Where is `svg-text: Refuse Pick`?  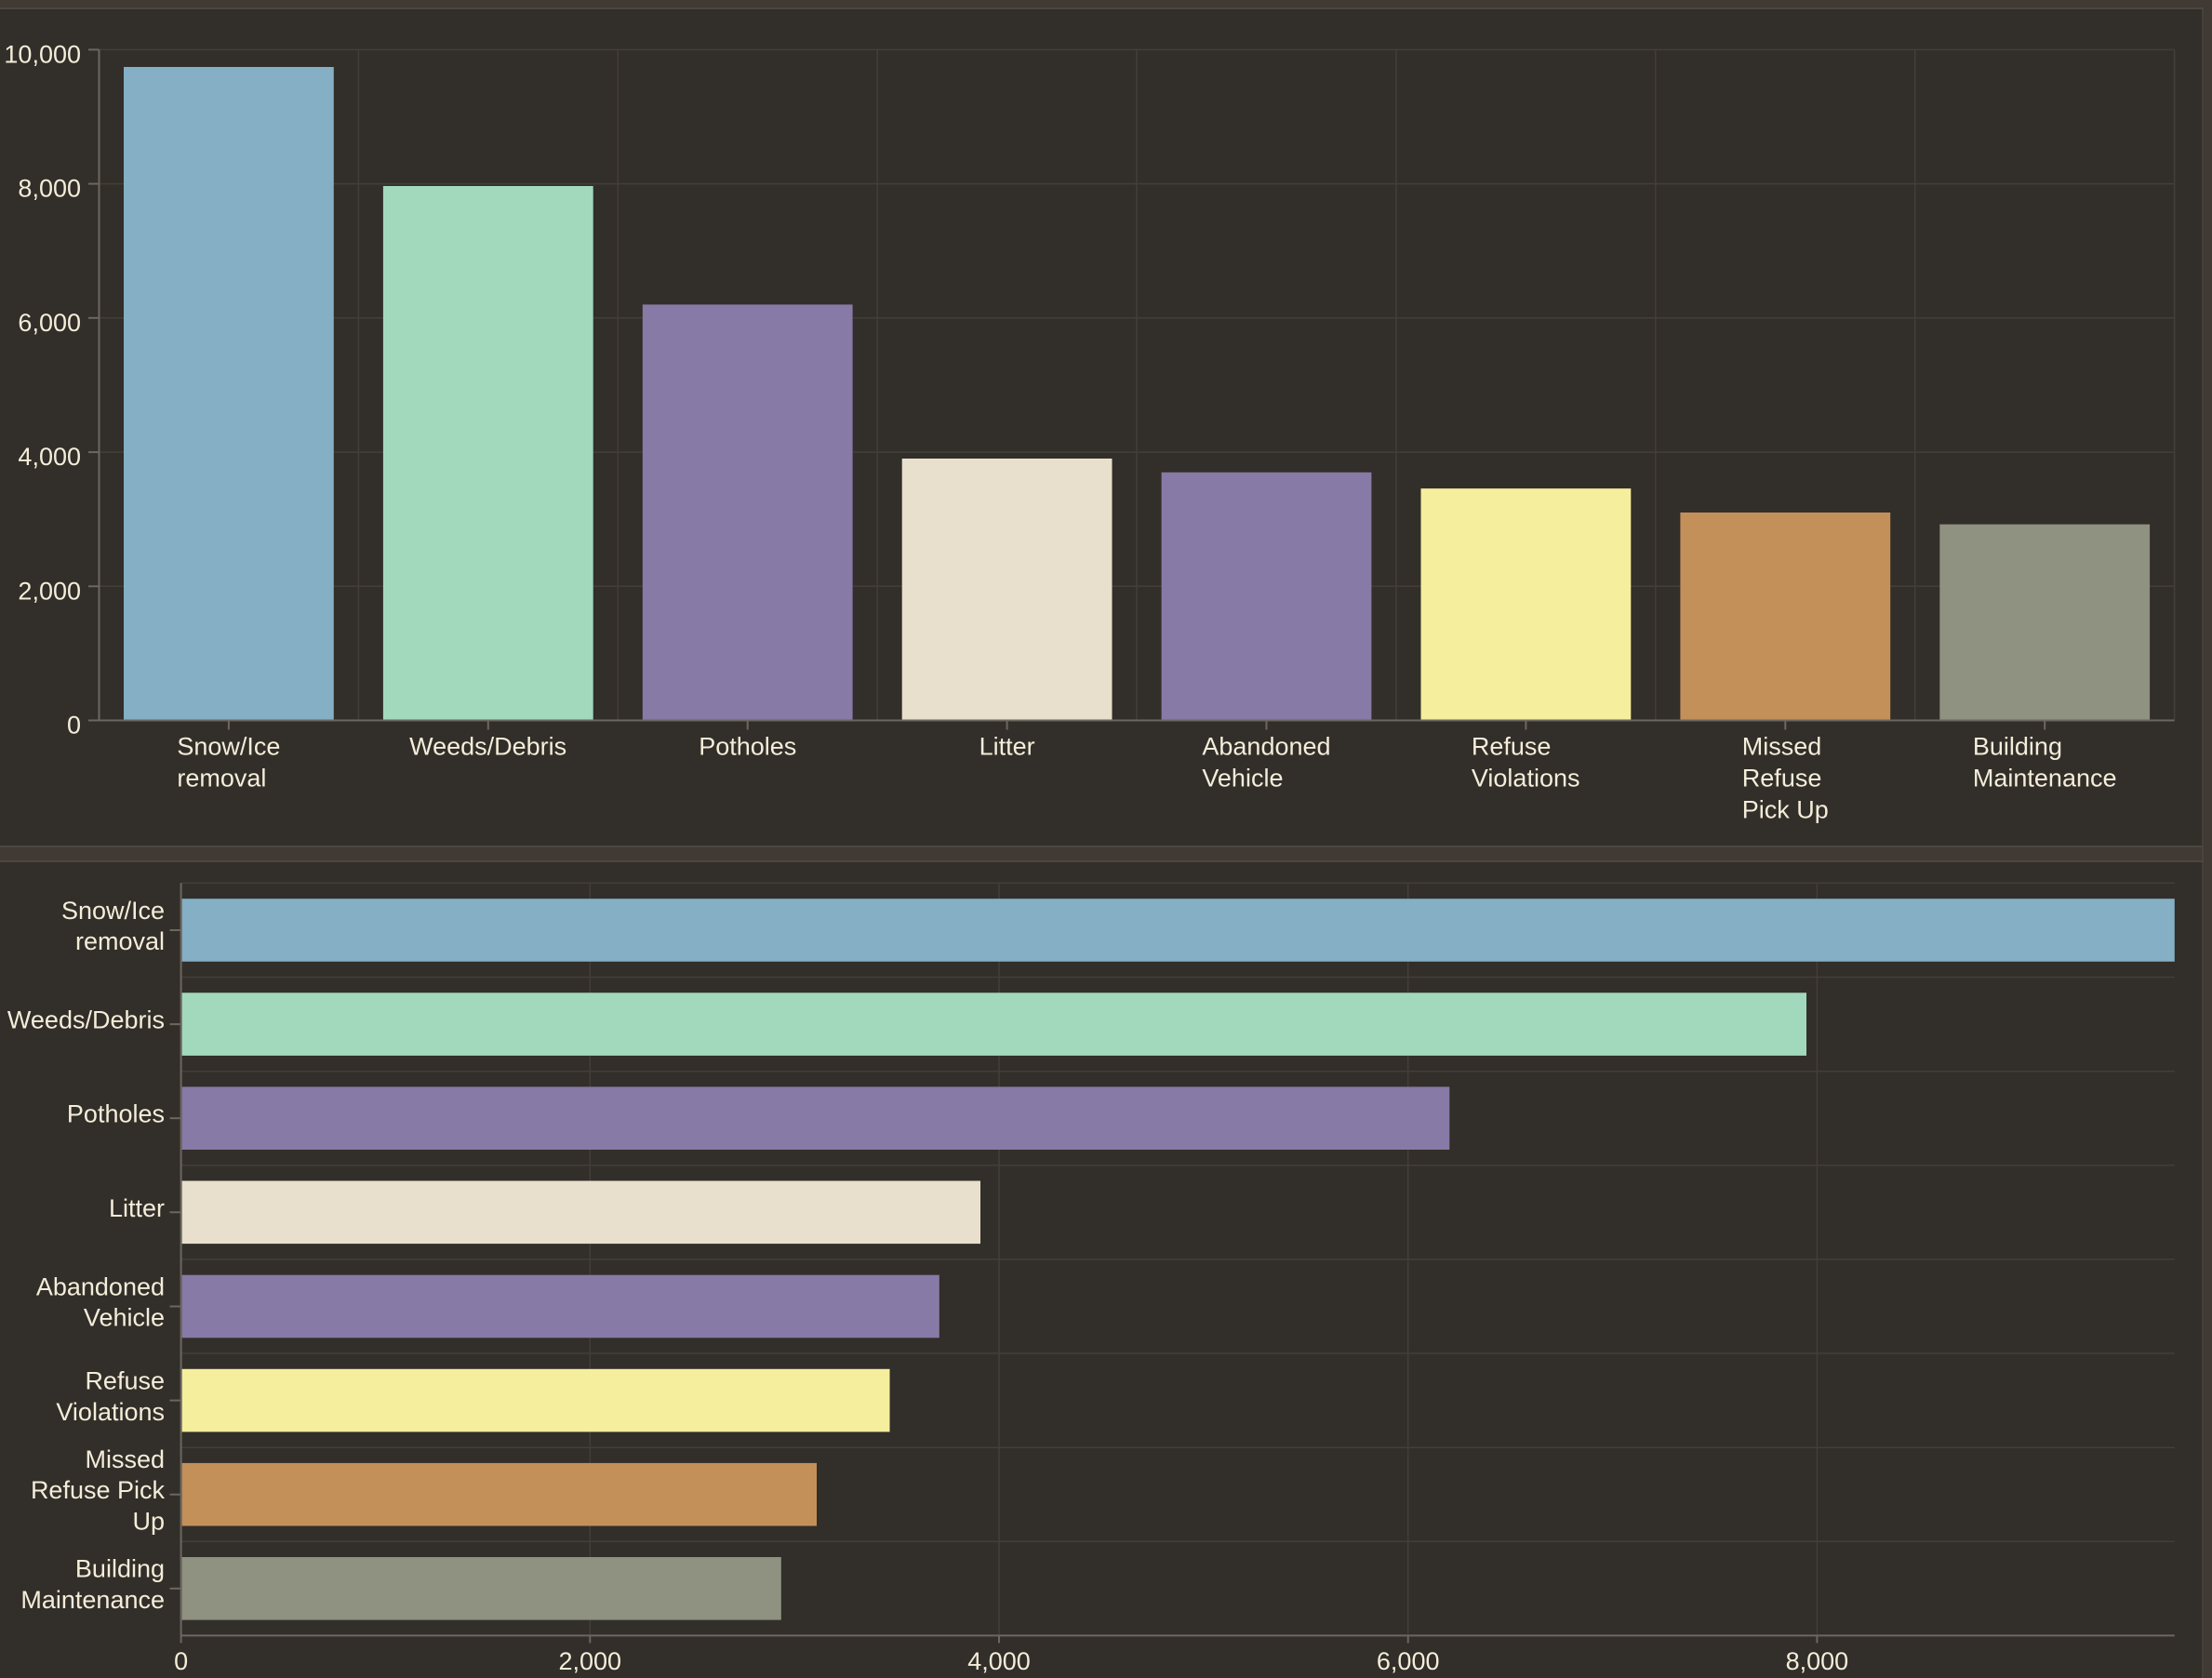 svg-text: Refuse Pick is located at coordinates (99, 1490).